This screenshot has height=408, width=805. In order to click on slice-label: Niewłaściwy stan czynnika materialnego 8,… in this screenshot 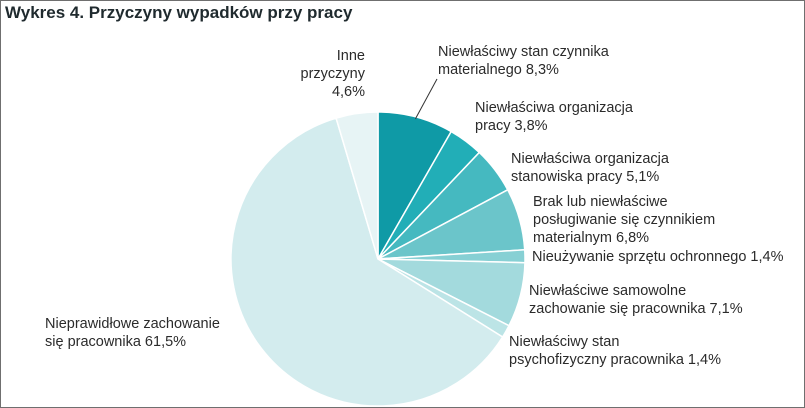, I will do `click(524, 61)`.